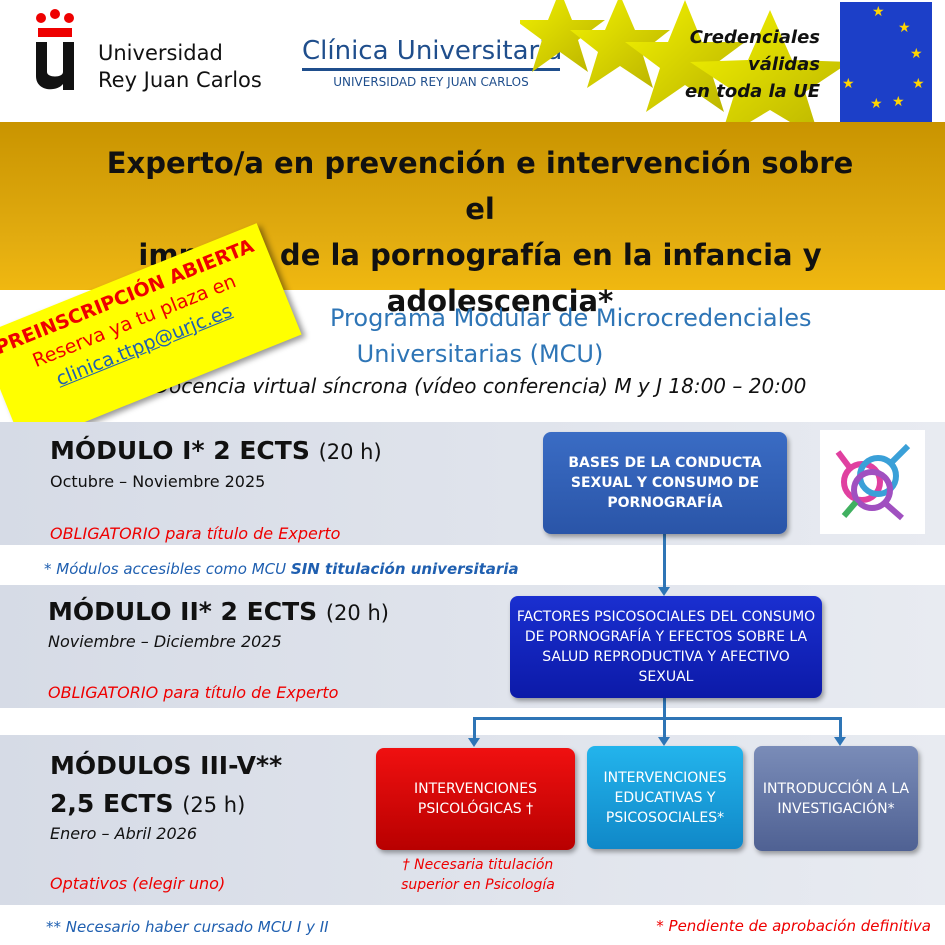 This screenshot has height=945, width=945. Describe the element at coordinates (158, 481) in the screenshot. I see `module-1-dates: Octubre – Noviembre 2025` at that location.